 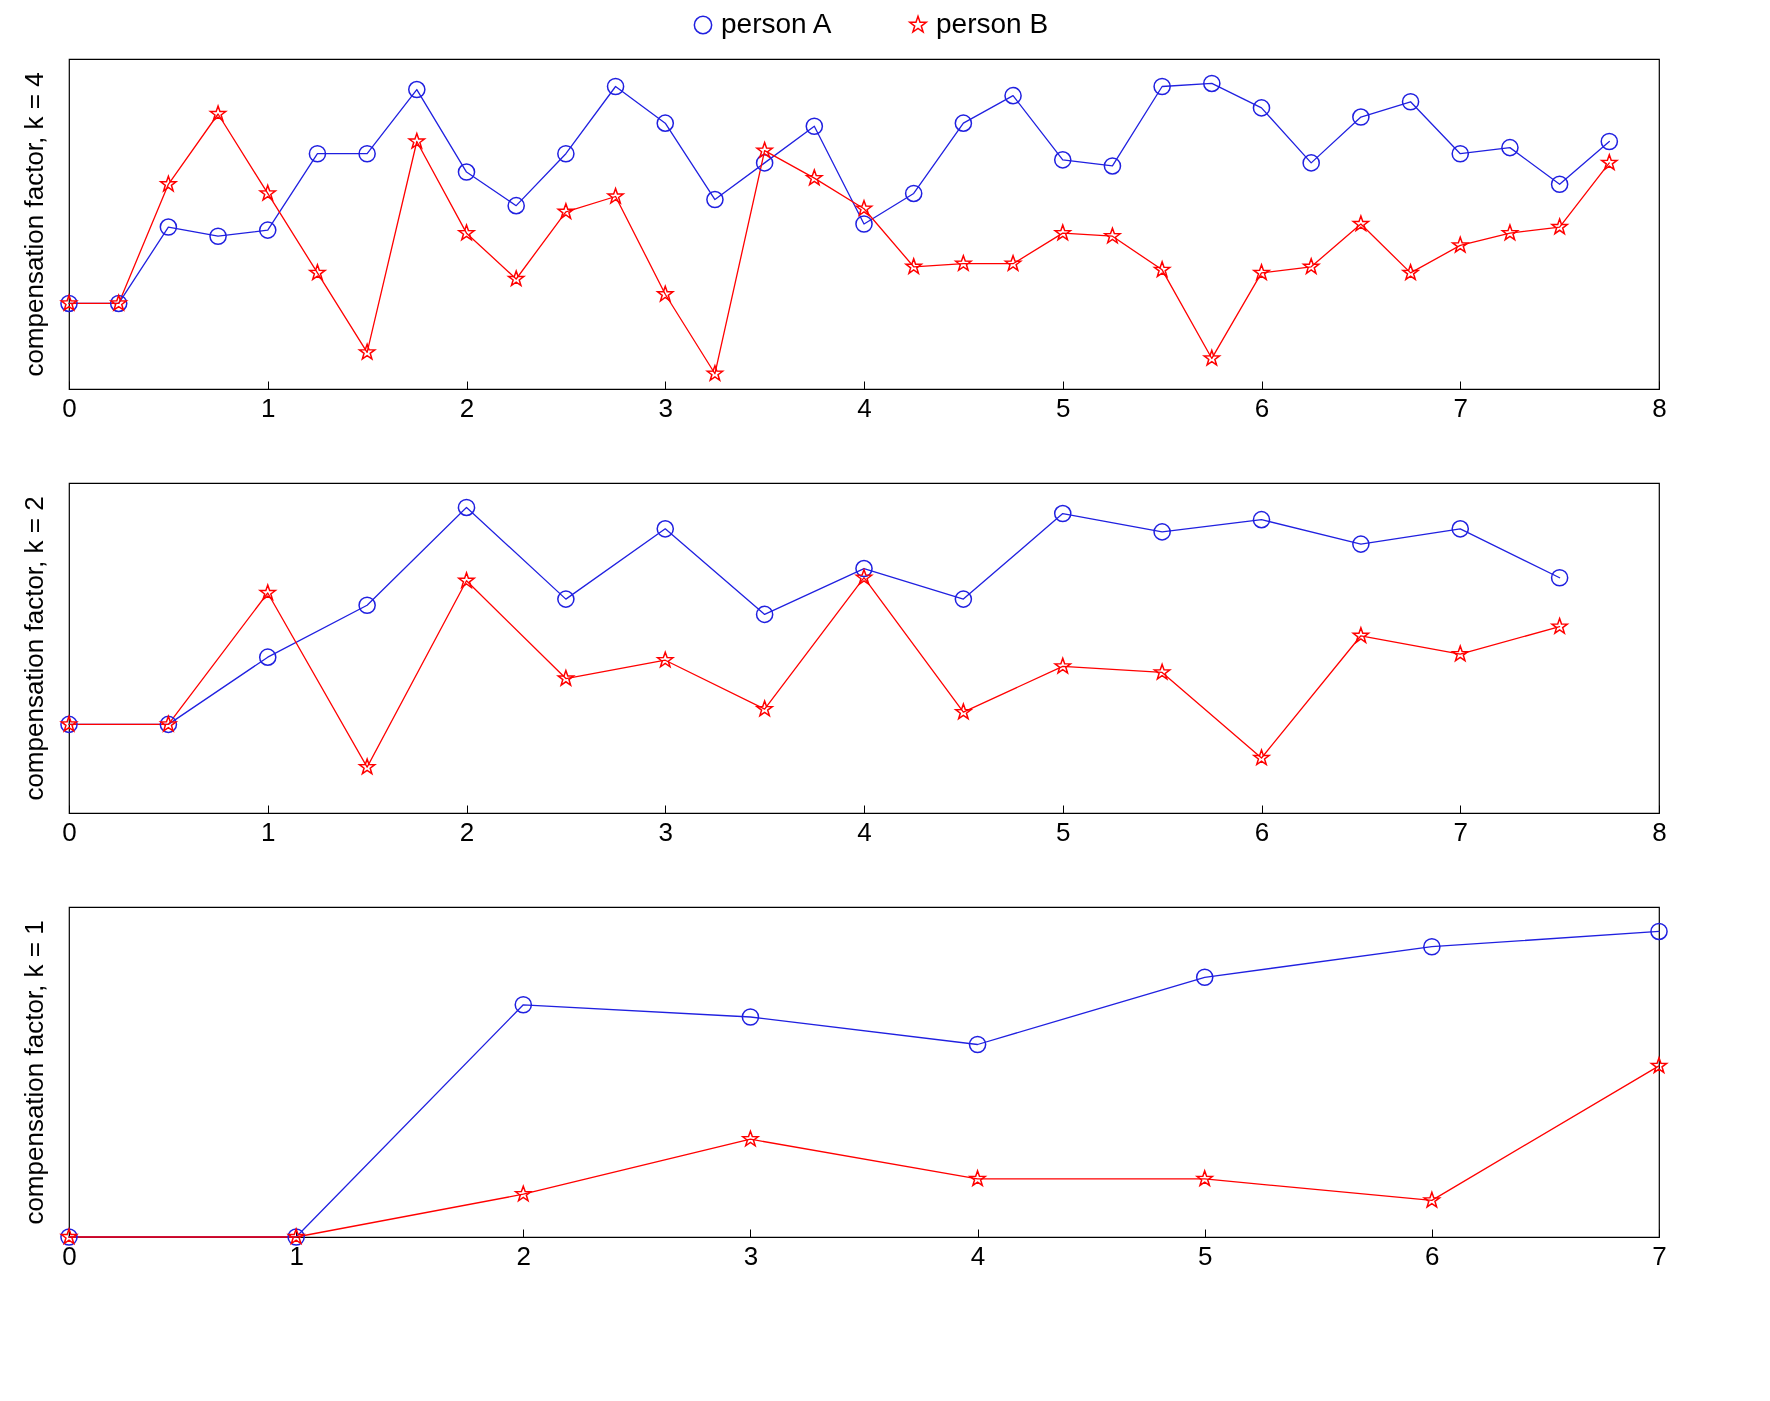 I want to click on x-tick-label: 3, so click(x=665, y=831).